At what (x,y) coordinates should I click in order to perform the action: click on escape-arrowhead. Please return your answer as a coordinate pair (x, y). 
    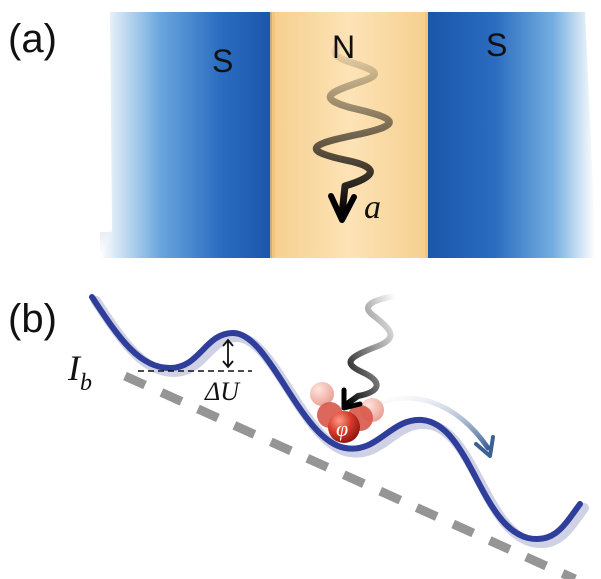
    Looking at the image, I should click on (484, 446).